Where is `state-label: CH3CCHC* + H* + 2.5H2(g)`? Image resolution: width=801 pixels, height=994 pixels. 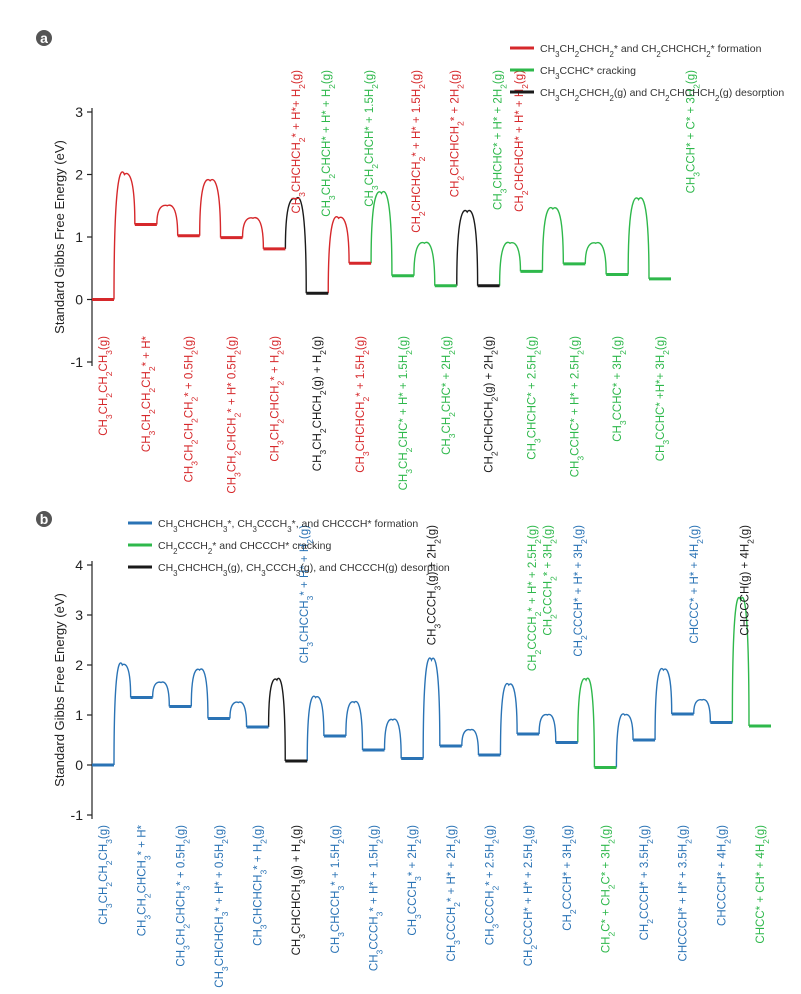
state-label: CH3CCHC* + H* + 2.5H2(g) is located at coordinates (577, 406).